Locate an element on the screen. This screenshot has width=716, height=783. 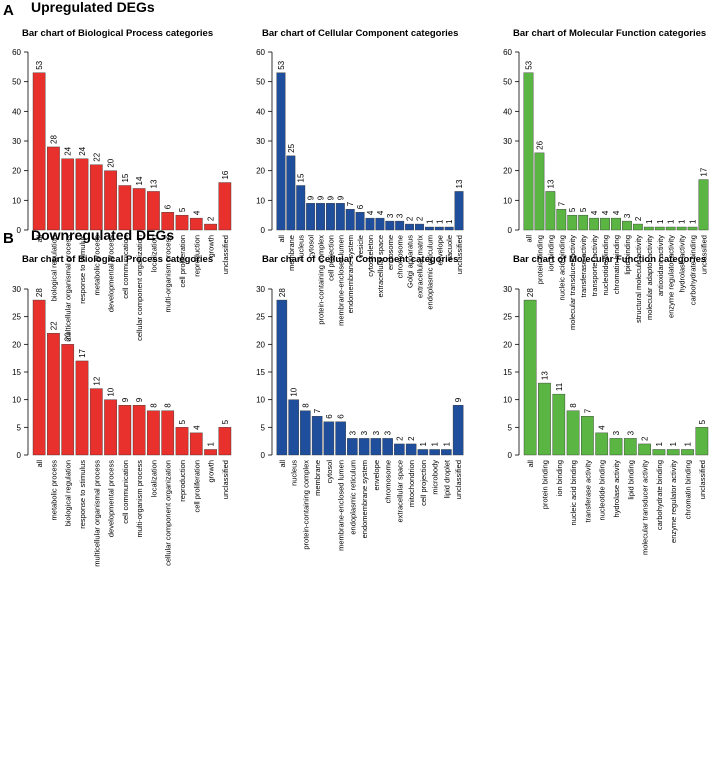
chart-2-value-label: 53 is located at coordinates (281, 64).